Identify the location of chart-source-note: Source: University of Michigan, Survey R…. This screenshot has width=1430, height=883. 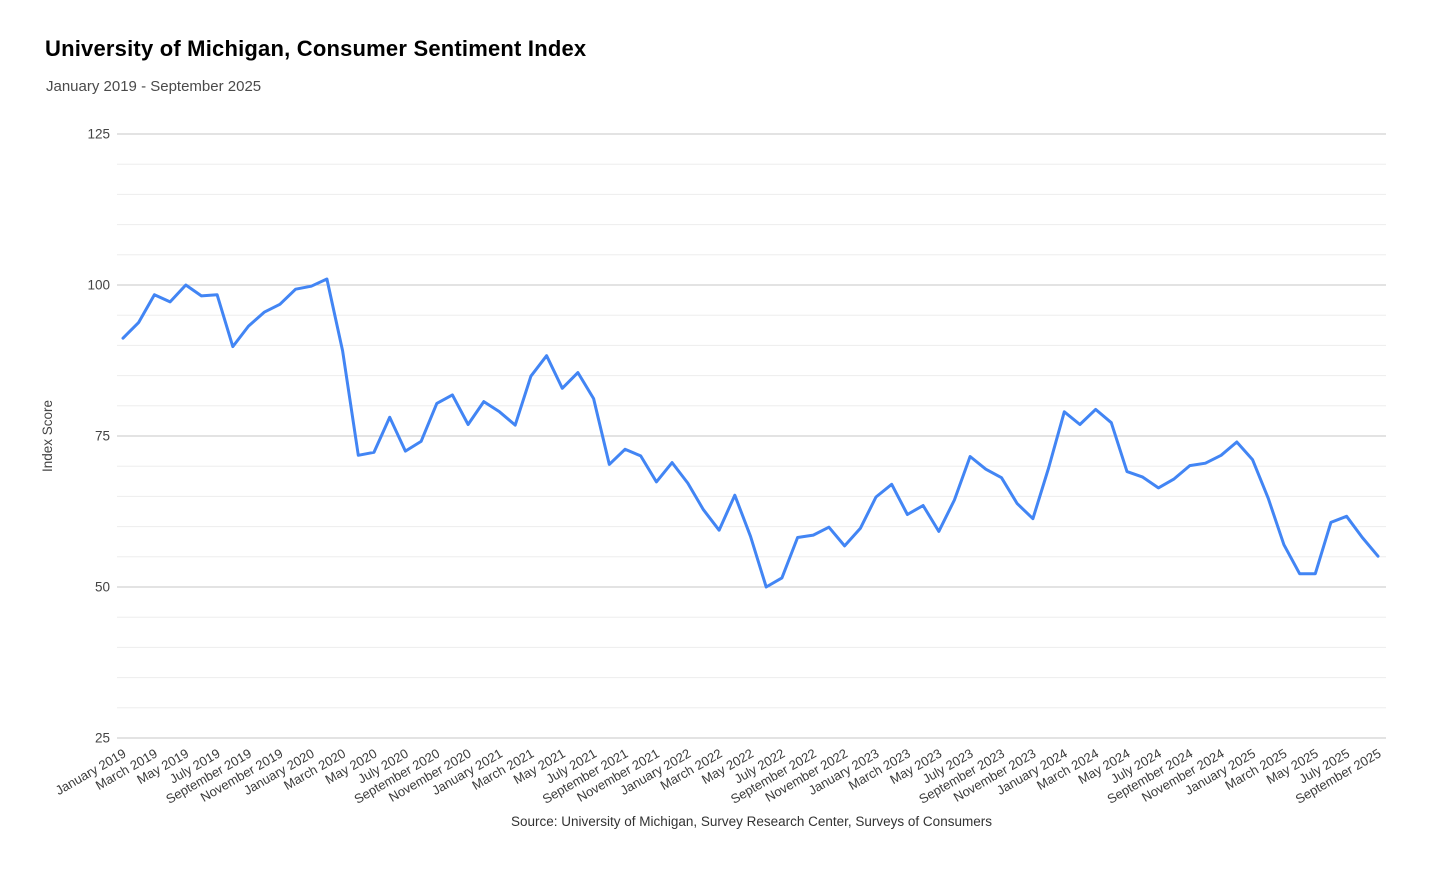
(751, 821).